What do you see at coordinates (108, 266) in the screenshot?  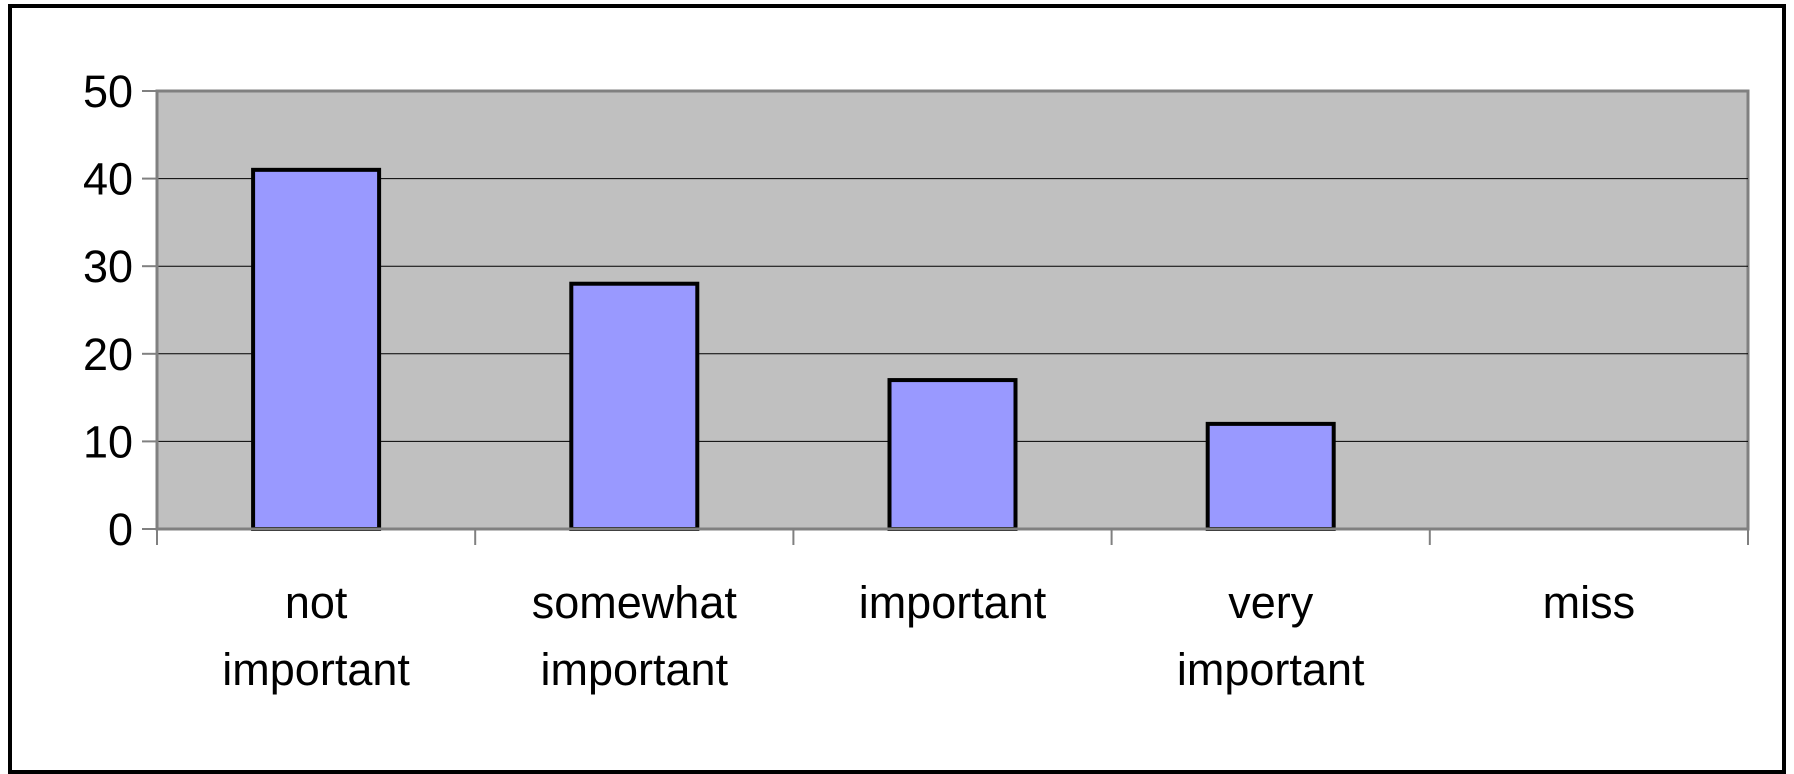 I see `y-tick-label: 30` at bounding box center [108, 266].